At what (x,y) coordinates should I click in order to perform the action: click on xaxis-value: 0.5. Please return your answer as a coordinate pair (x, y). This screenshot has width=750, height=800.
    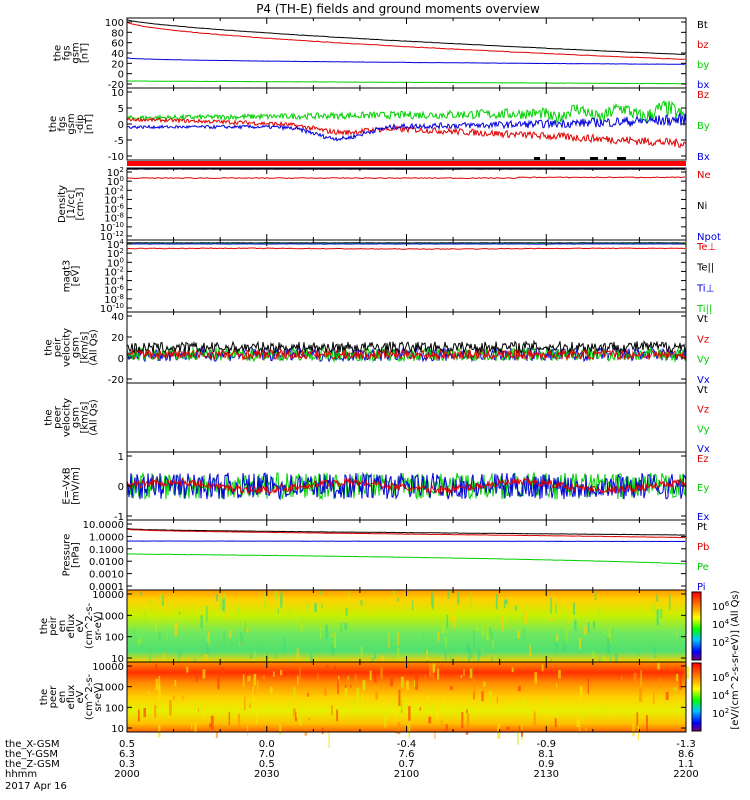
    Looking at the image, I should click on (127, 744).